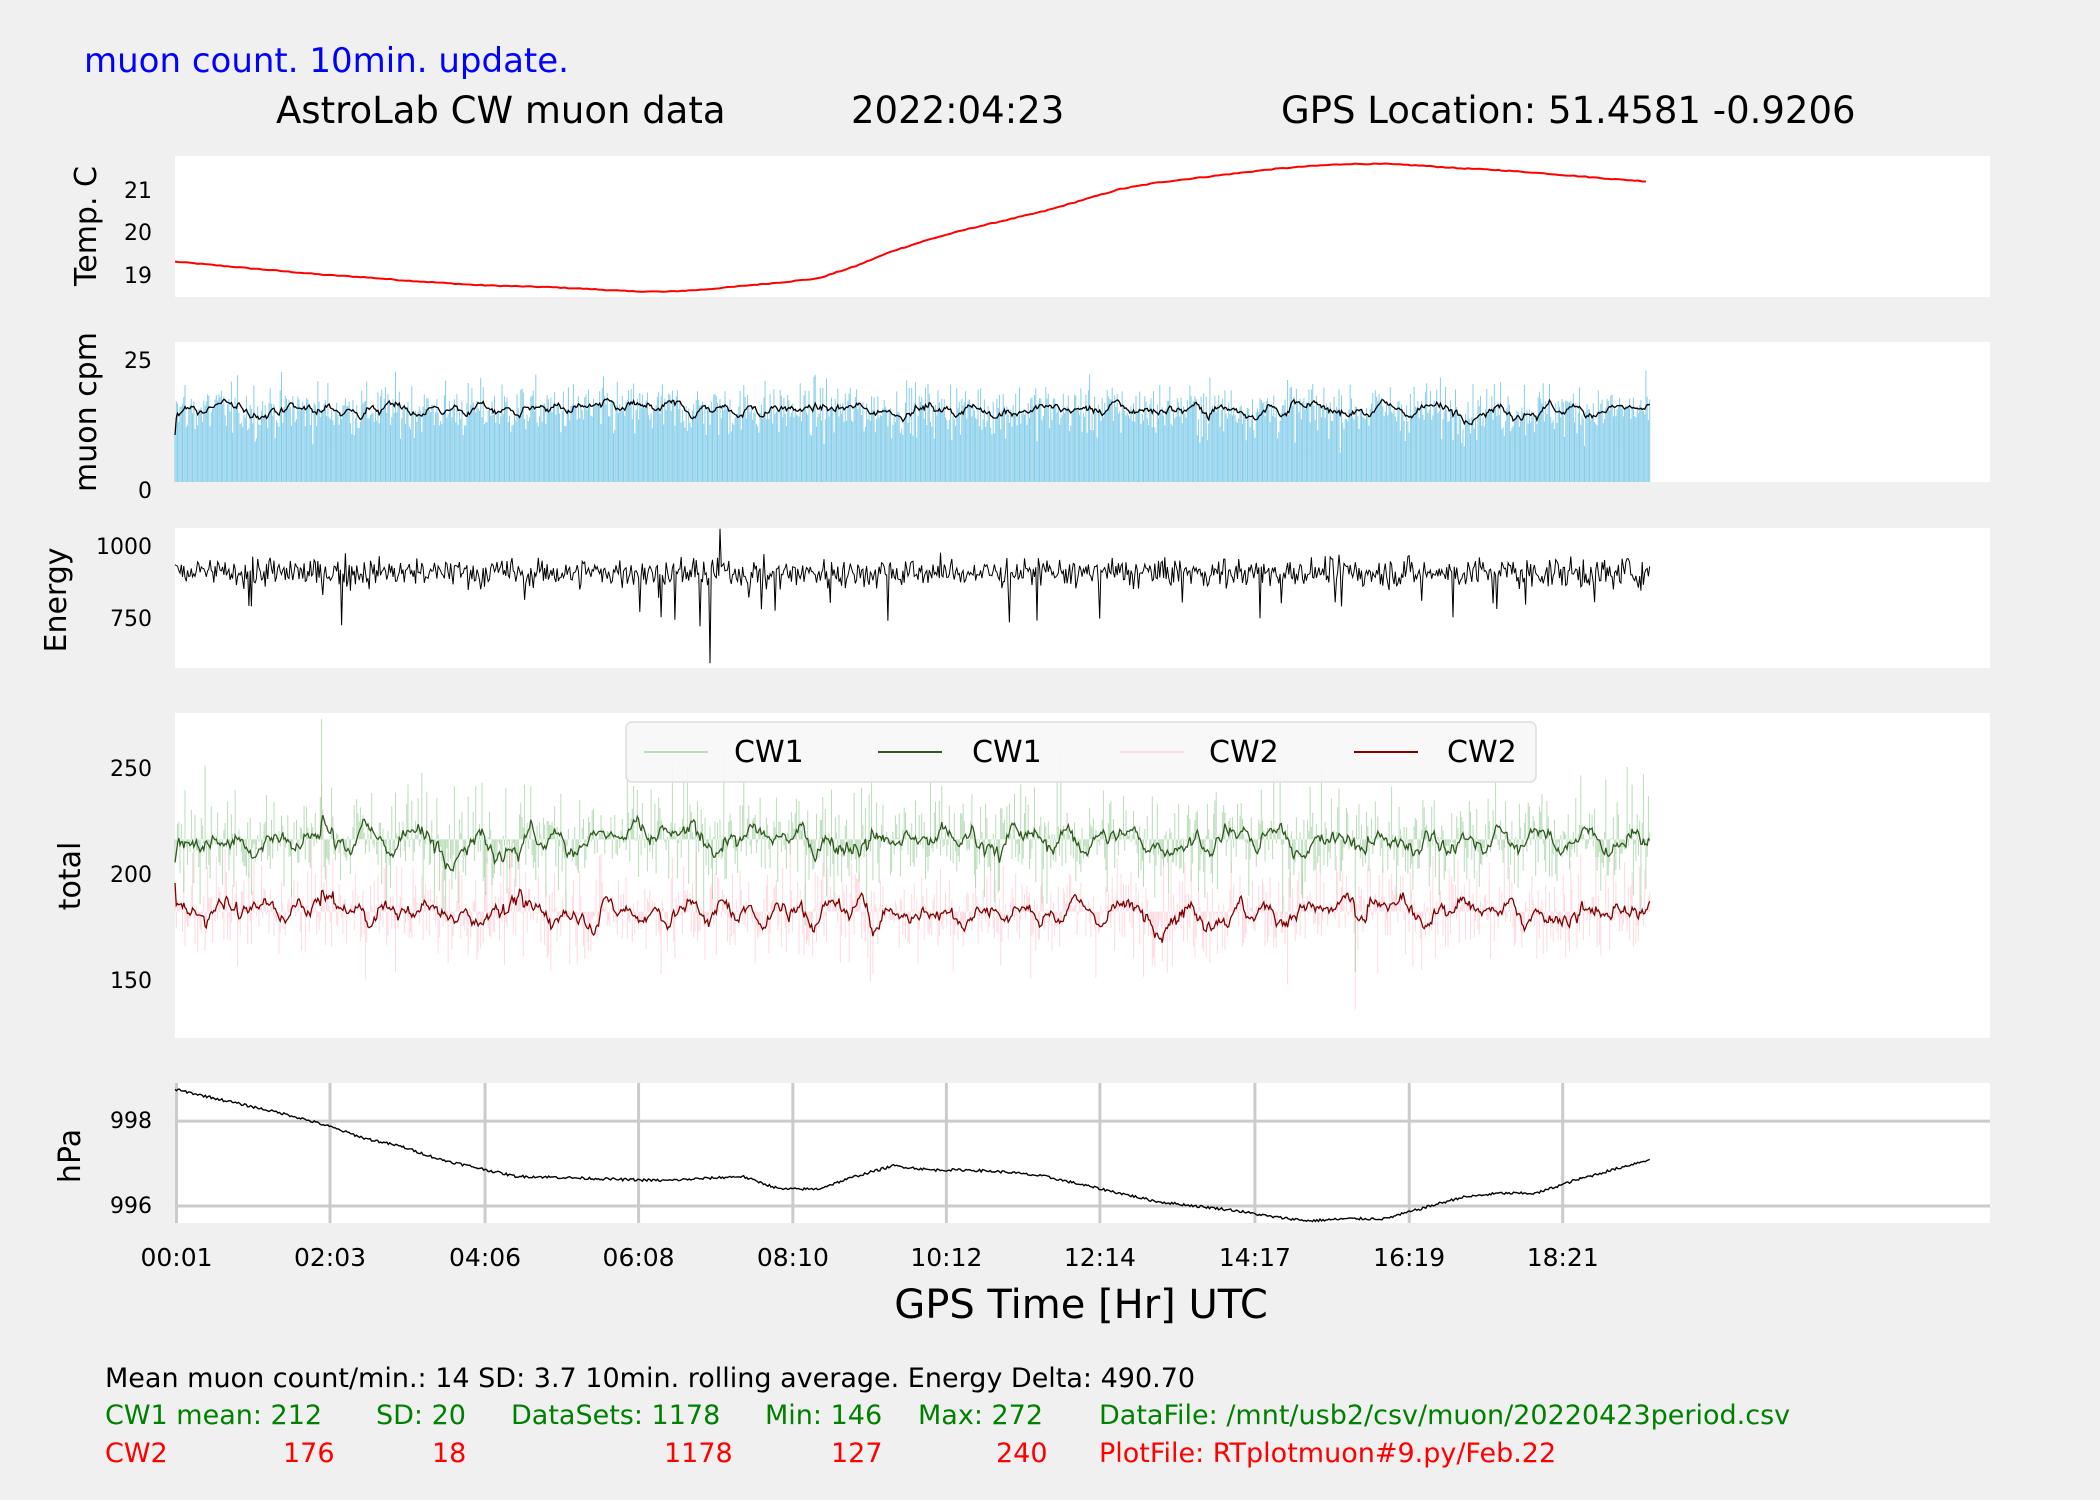  I want to click on cw2-raw-line, so click(912, 896).